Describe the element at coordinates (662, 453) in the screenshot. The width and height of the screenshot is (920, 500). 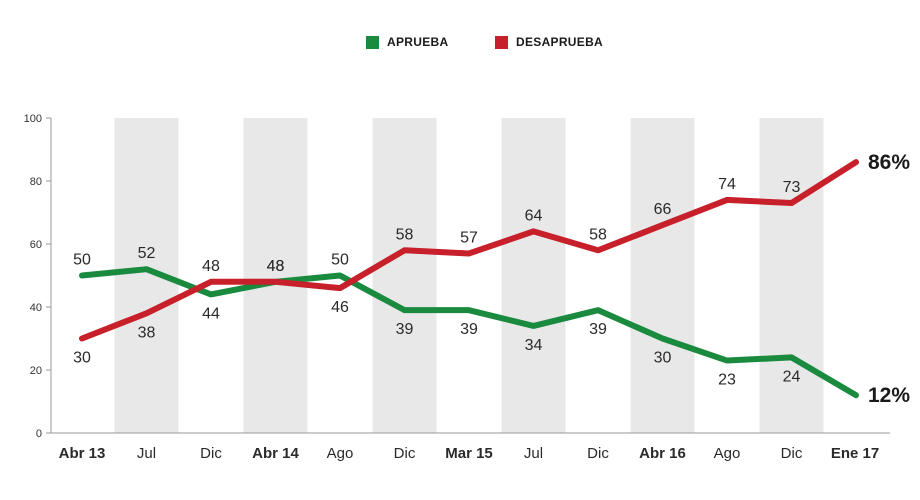
I see `x-tick-label: Abr 16` at that location.